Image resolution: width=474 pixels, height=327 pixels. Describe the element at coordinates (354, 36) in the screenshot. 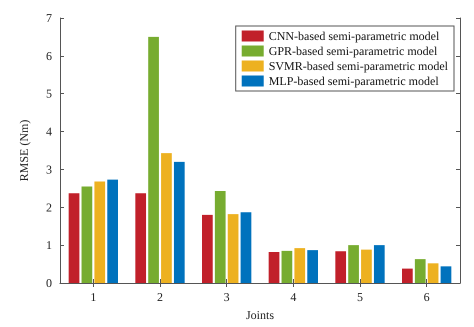

I see `legend-label: CNN-based semi-parametric model` at that location.